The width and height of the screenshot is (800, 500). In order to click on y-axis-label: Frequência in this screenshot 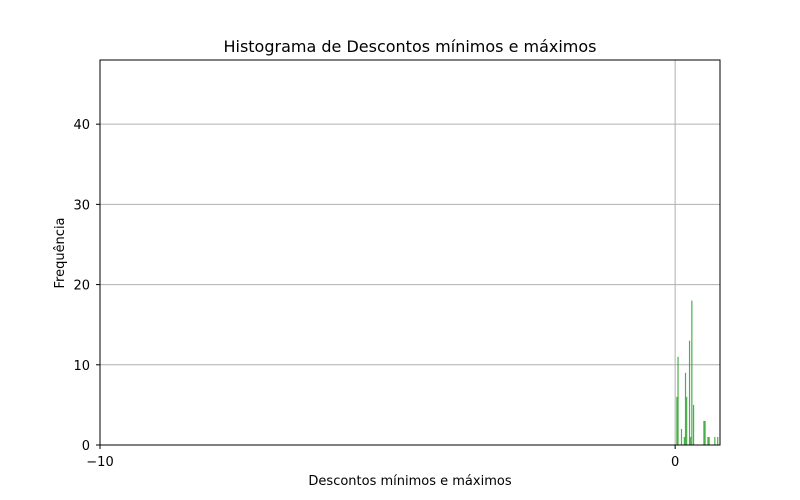, I will do `click(60, 252)`.